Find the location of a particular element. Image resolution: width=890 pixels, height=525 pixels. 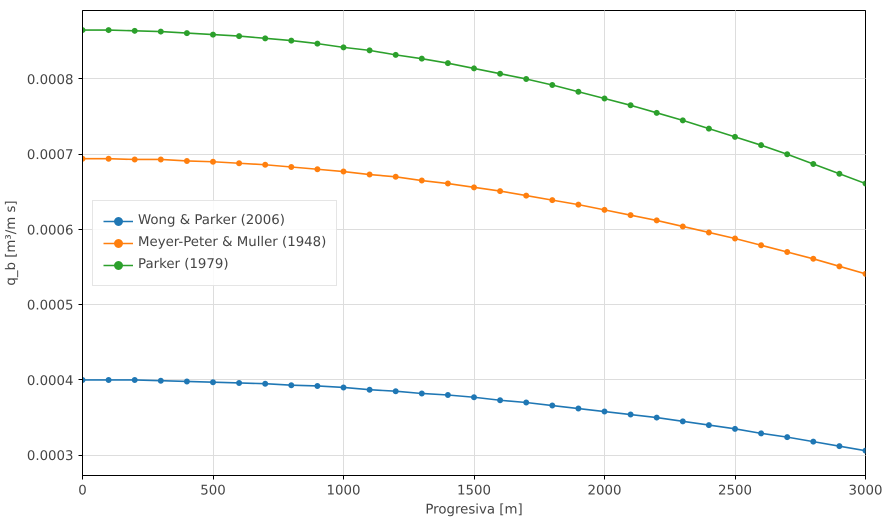

x-tick-label: 3000 is located at coordinates (865, 491).